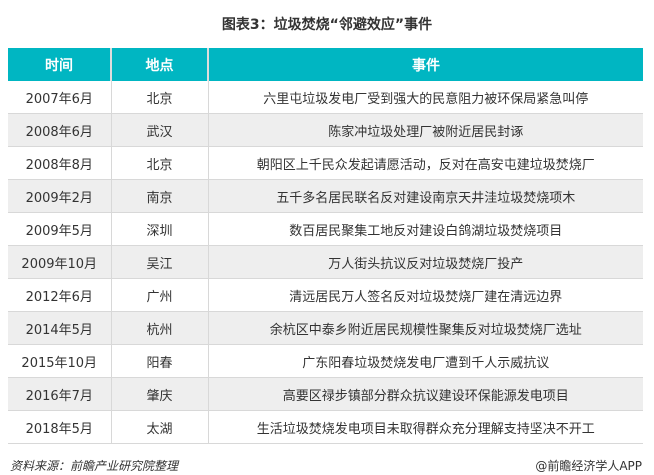 This screenshot has width=654, height=475. What do you see at coordinates (60, 130) in the screenshot?
I see `cell-time: 2008年6月` at bounding box center [60, 130].